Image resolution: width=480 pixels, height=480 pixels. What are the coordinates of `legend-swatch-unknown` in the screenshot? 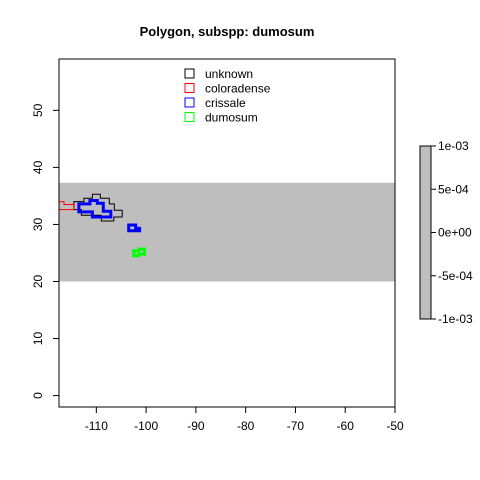 It's located at (189, 73).